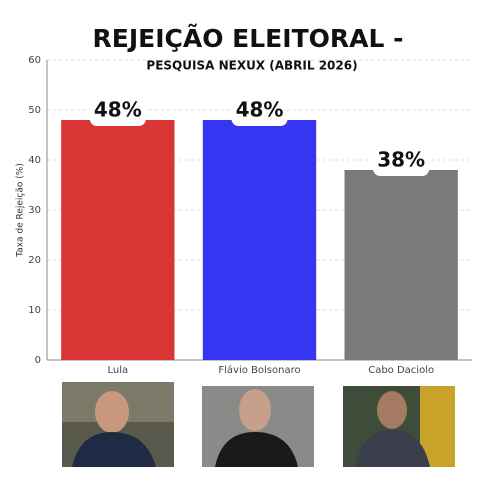 The height and width of the screenshot is (500, 500). I want to click on photos, so click(258, 424).